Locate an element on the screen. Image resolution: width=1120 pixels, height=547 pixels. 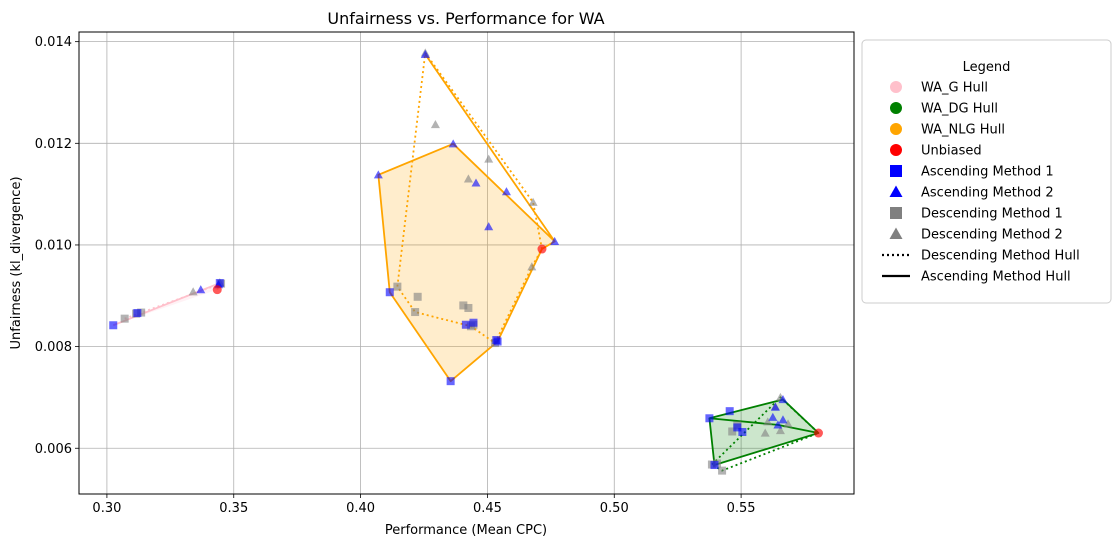
legend-entry: Descending Method 1 is located at coordinates (976, 214).